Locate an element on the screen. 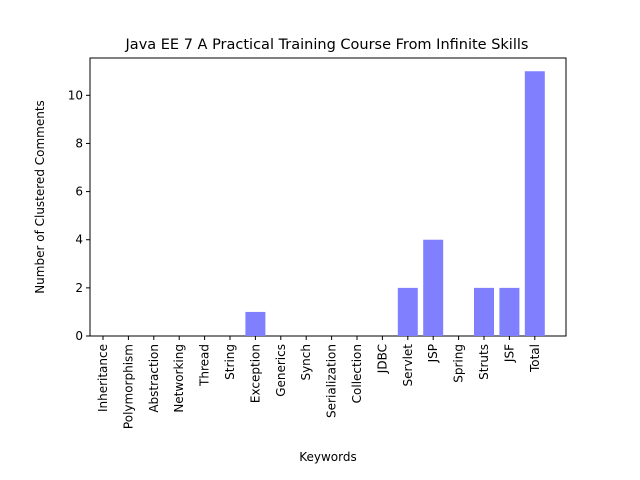 The image size is (640, 480). x-tick-label: Abstraction is located at coordinates (154, 378).